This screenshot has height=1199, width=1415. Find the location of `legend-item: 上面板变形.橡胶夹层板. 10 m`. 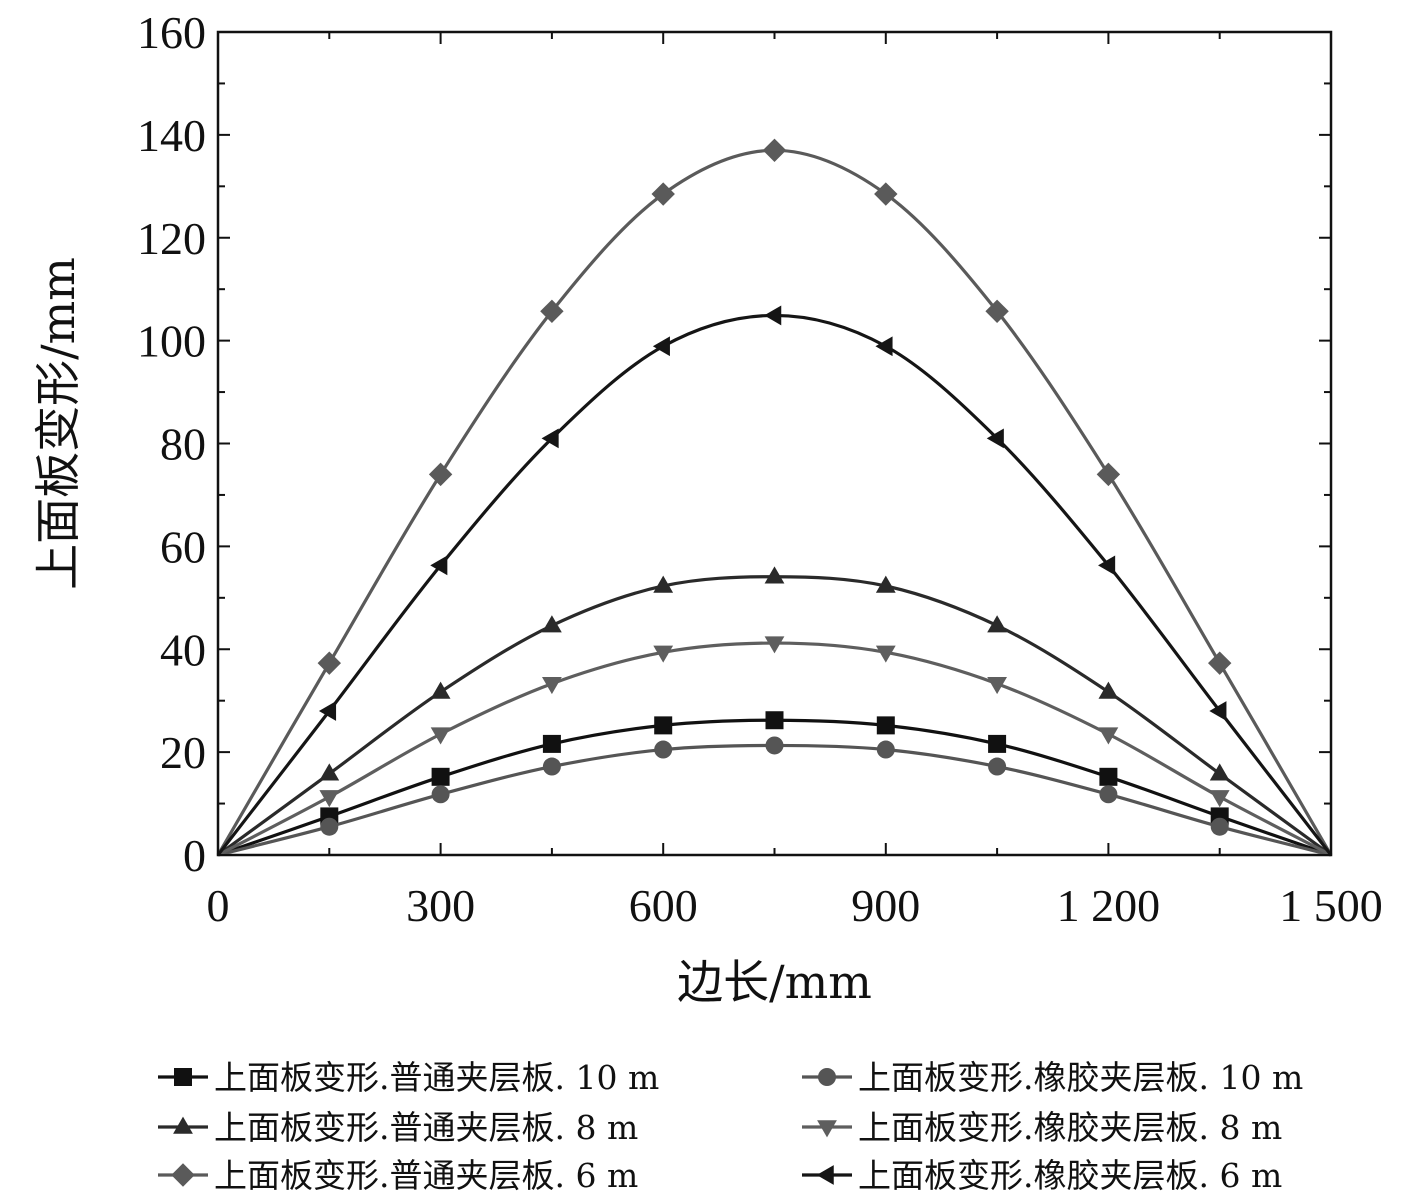

legend-item: 上面板变形.橡胶夹层板. 10 m is located at coordinates (1052, 1077).